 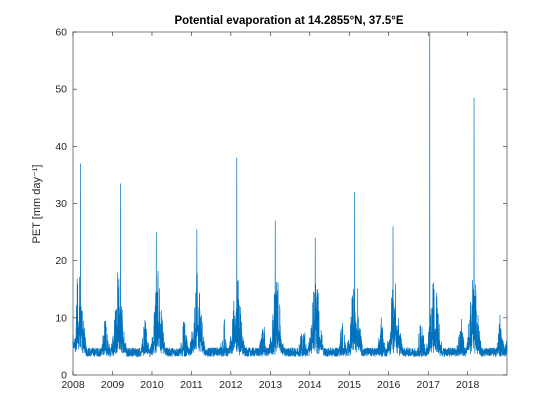 I want to click on x-tick-label: 2008, so click(x=73, y=385).